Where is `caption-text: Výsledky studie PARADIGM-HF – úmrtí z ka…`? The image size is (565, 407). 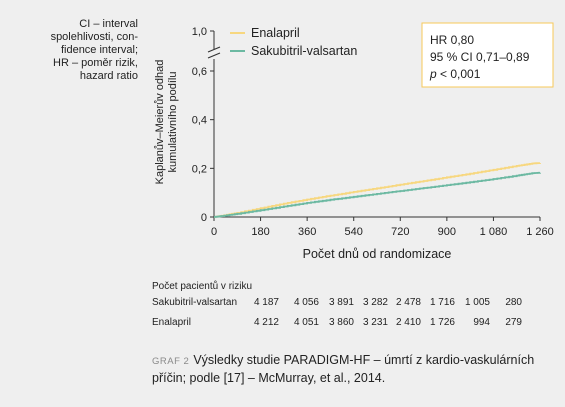 caption-text: Výsledky studie PARADIGM-HF – úmrtí z ka… is located at coordinates (343, 369).